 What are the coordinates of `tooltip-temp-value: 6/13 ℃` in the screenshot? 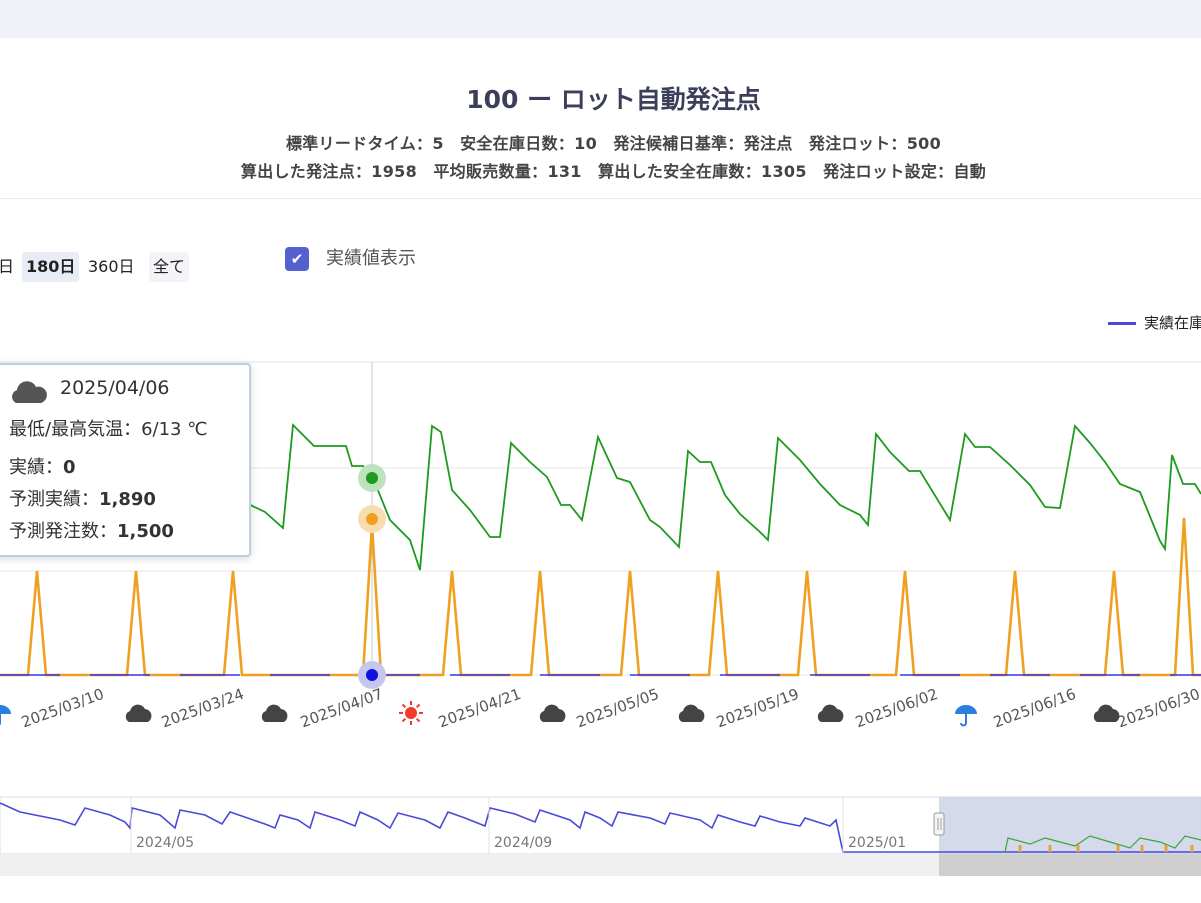 It's located at (174, 429).